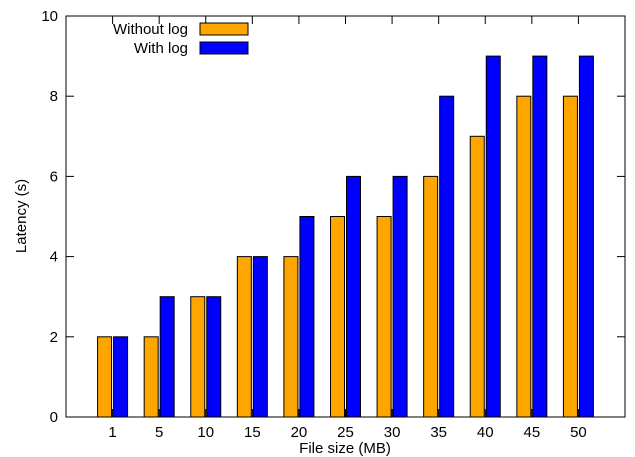  Describe the element at coordinates (299, 432) in the screenshot. I see `x-tick-label: 20` at that location.